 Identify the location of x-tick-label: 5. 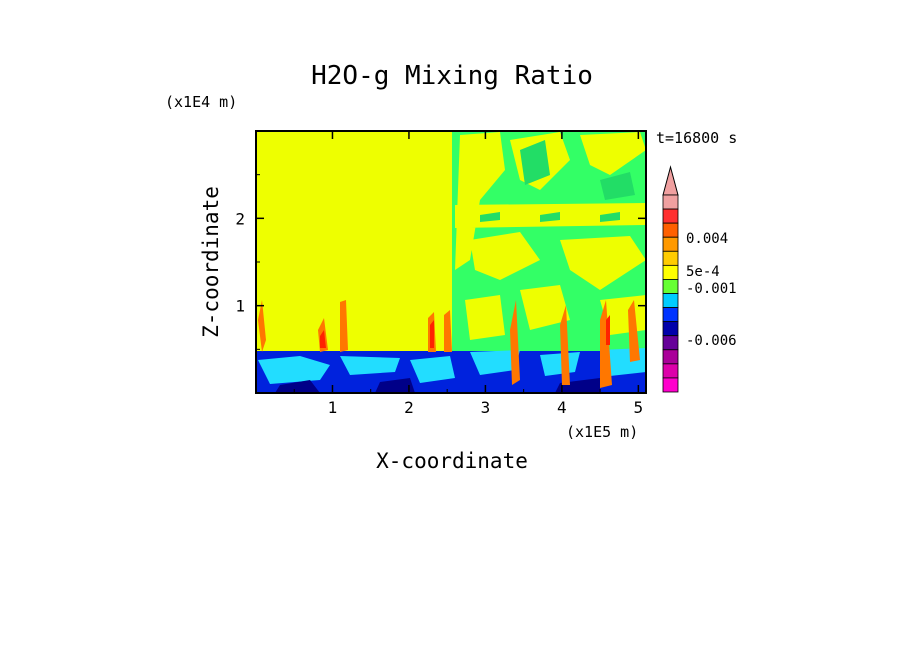
(639, 407).